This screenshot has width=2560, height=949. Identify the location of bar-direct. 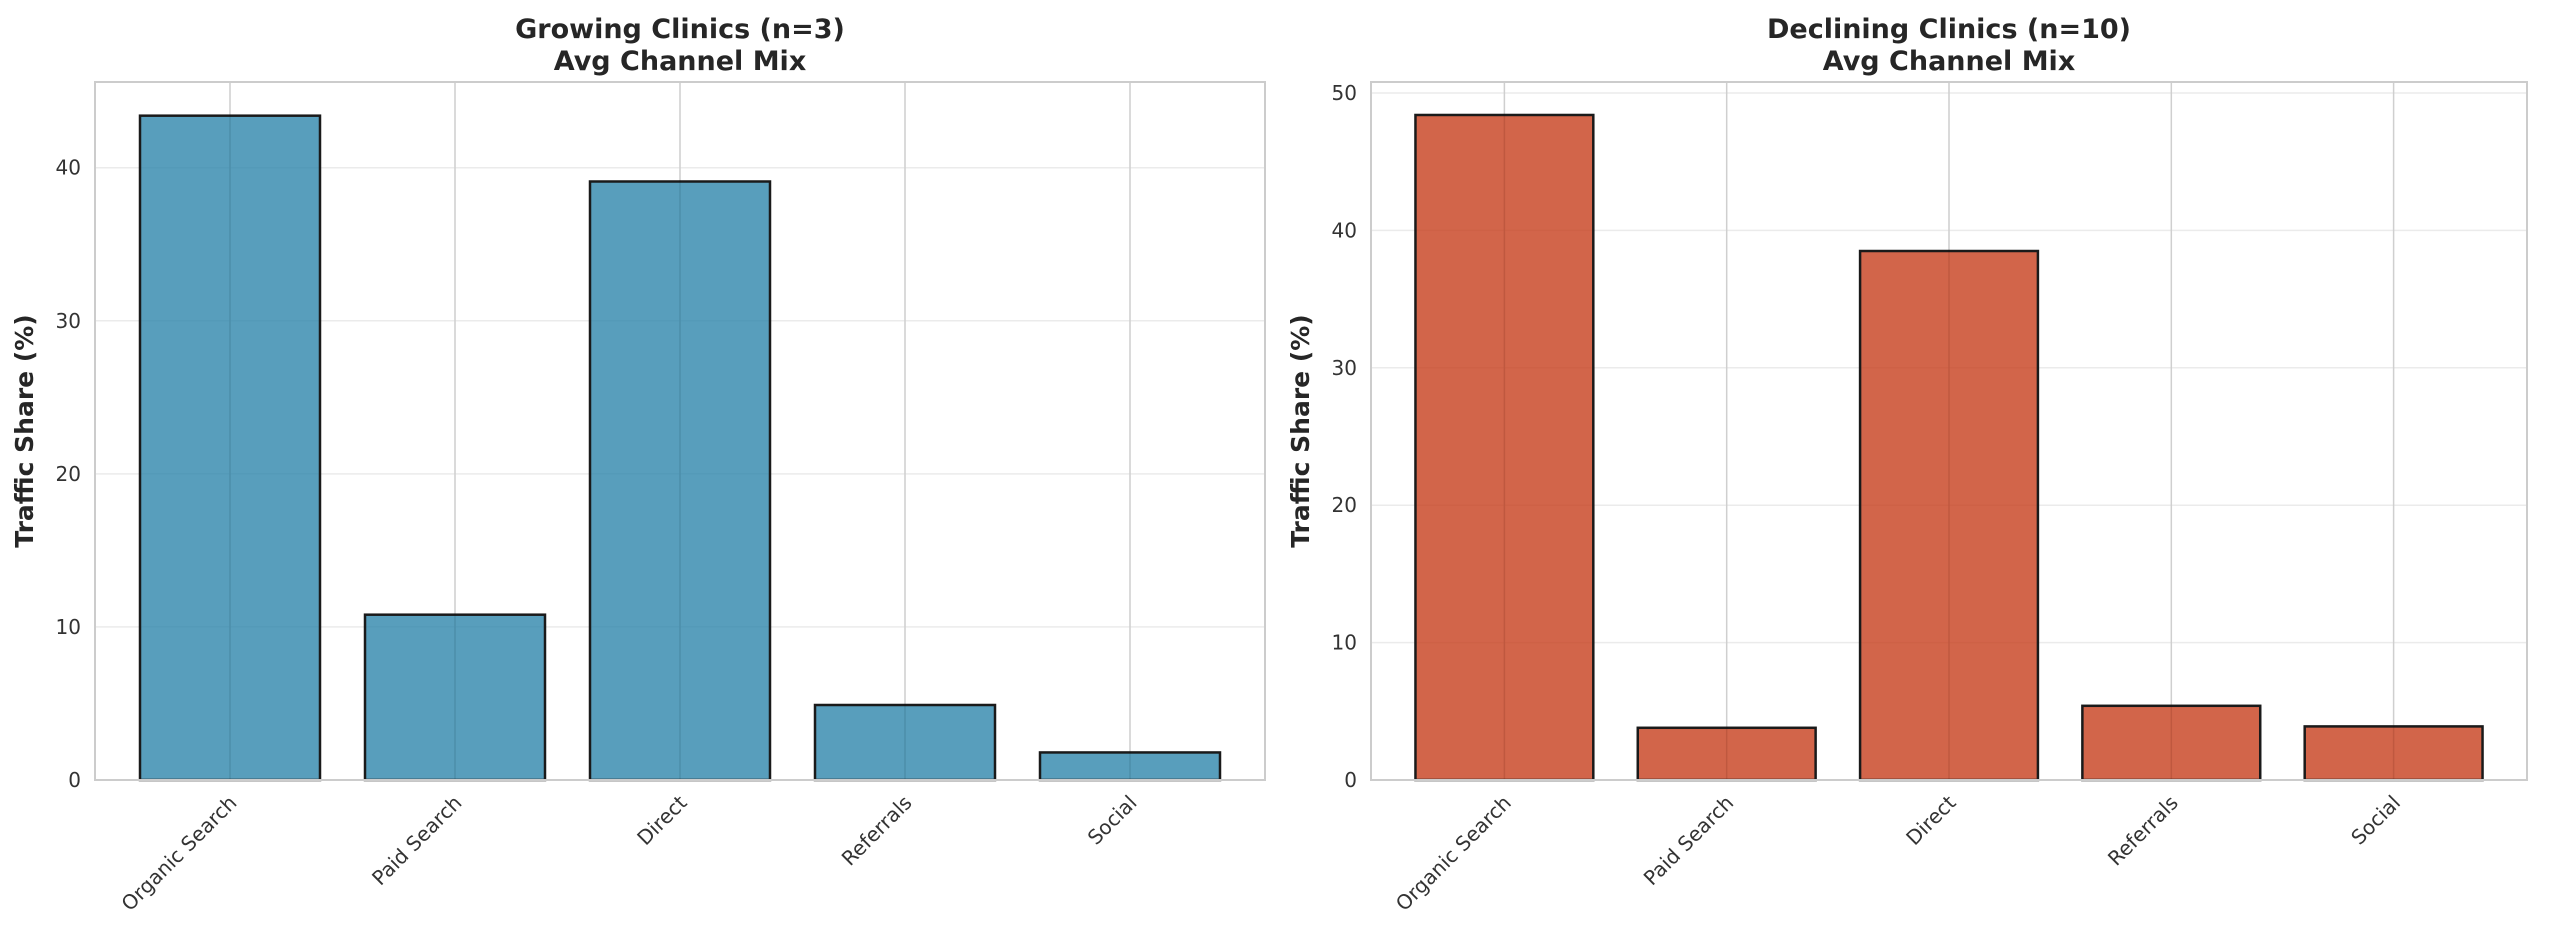
(1949, 515).